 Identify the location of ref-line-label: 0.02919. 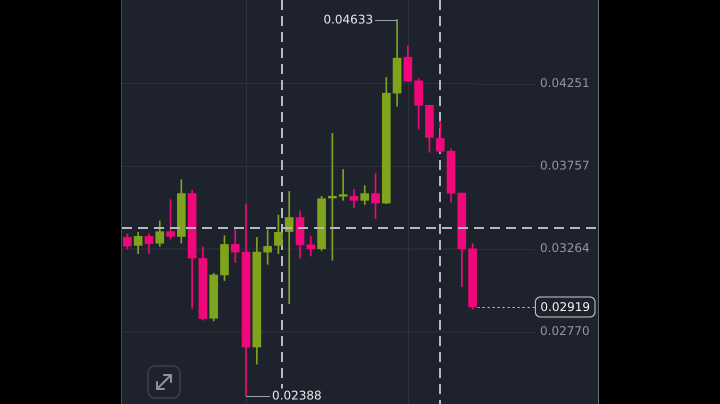
(565, 307).